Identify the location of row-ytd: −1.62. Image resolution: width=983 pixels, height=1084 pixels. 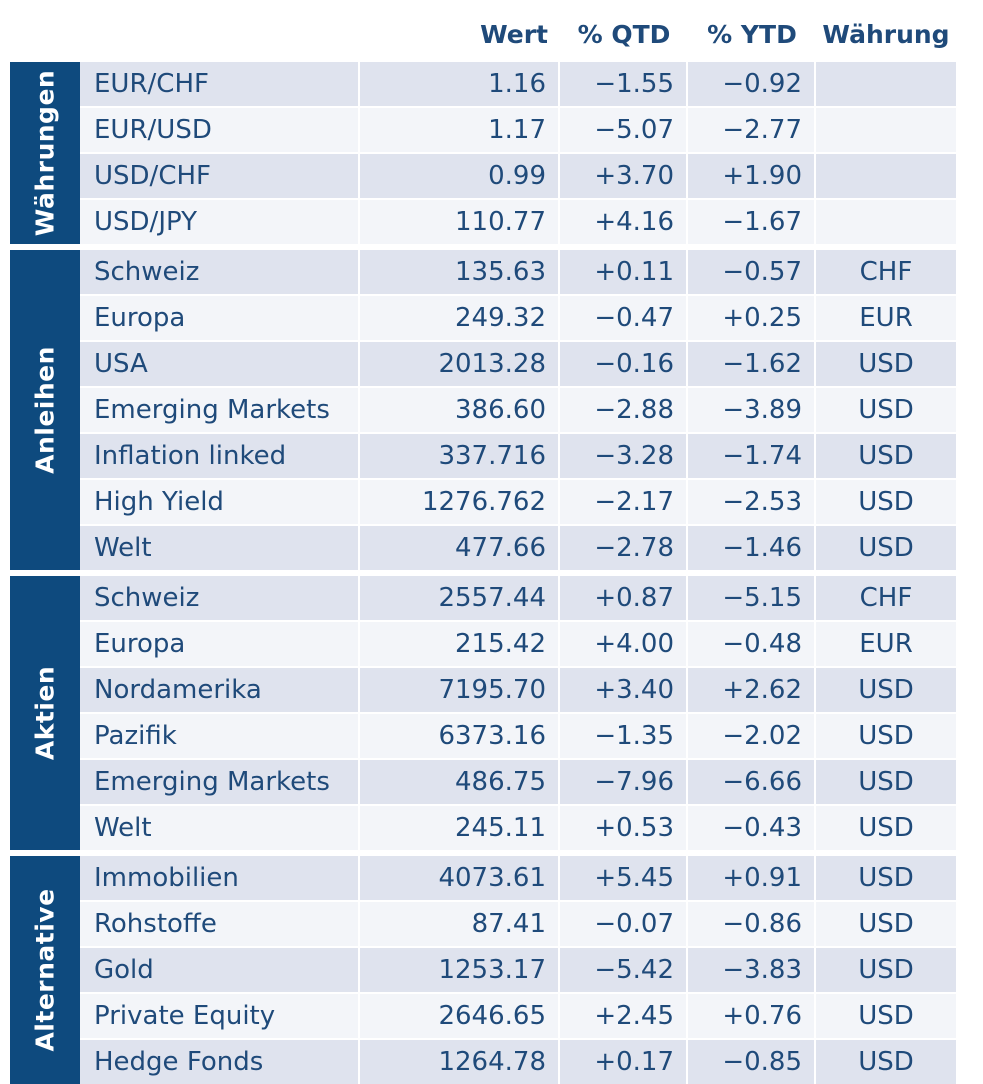
(752, 364).